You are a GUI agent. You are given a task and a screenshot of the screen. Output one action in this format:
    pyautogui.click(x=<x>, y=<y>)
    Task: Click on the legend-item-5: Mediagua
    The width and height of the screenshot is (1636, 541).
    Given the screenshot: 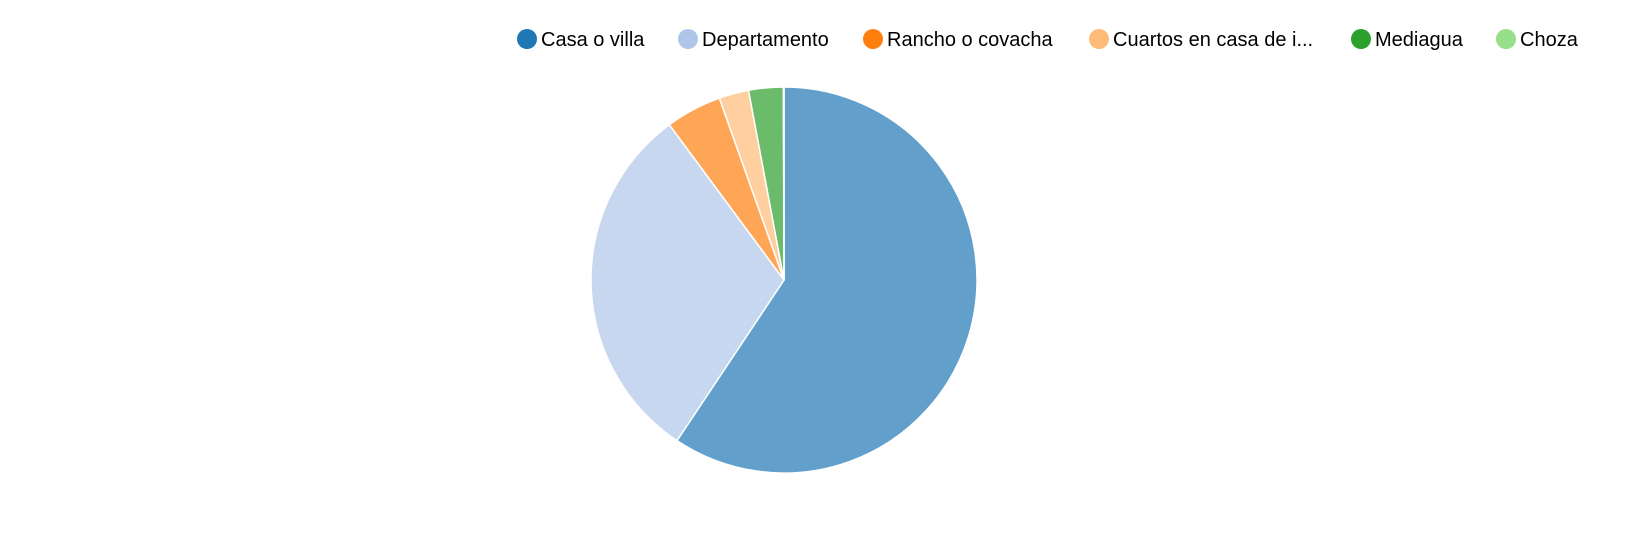 What is the action you would take?
    pyautogui.click(x=1407, y=40)
    